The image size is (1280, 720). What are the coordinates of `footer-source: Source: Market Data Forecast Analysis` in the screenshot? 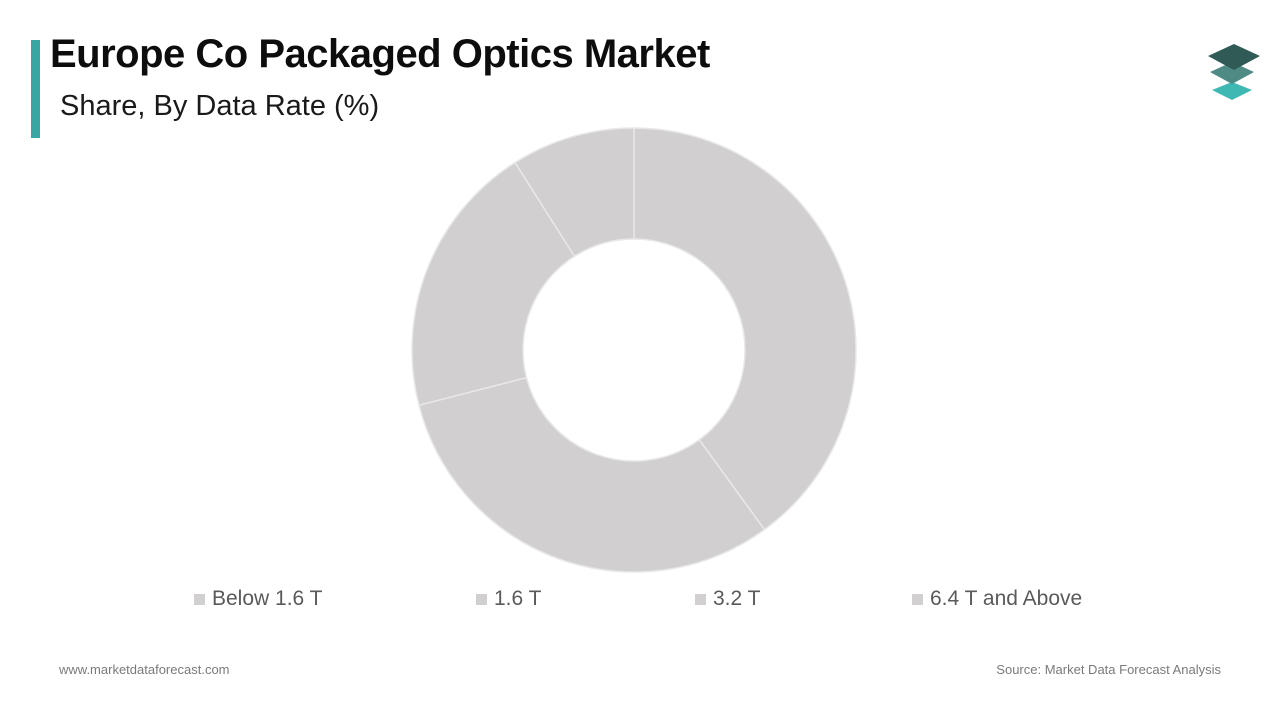 It's located at (1108, 669).